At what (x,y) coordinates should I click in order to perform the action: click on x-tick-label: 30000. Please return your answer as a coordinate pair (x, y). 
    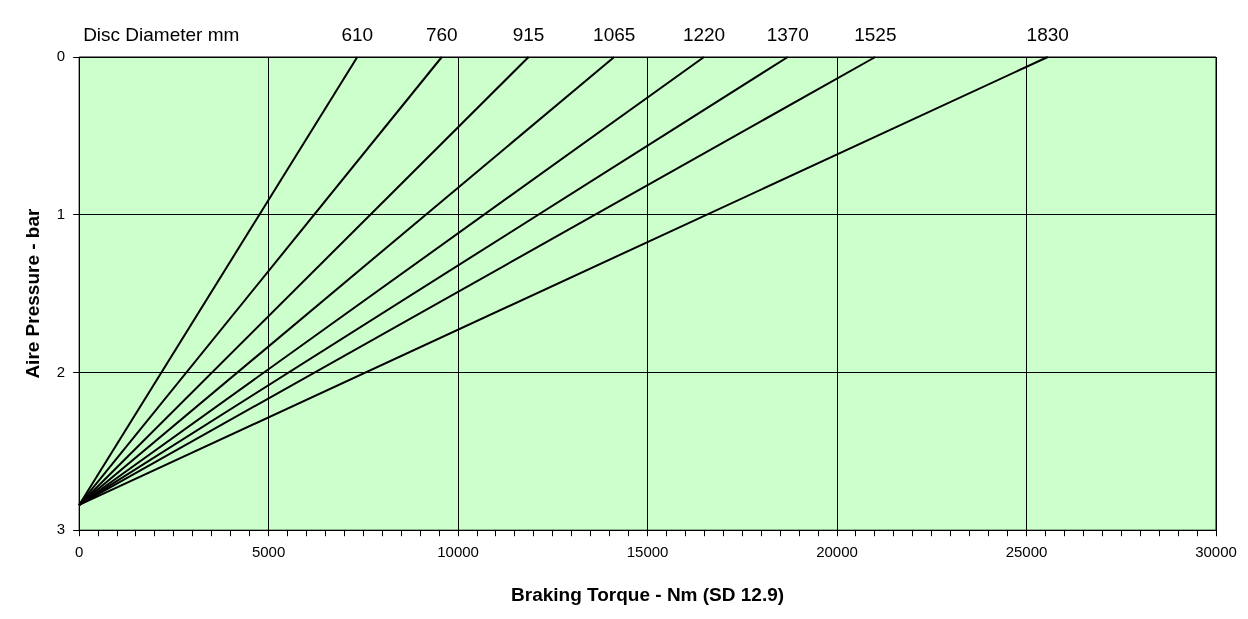
    Looking at the image, I should click on (1216, 552).